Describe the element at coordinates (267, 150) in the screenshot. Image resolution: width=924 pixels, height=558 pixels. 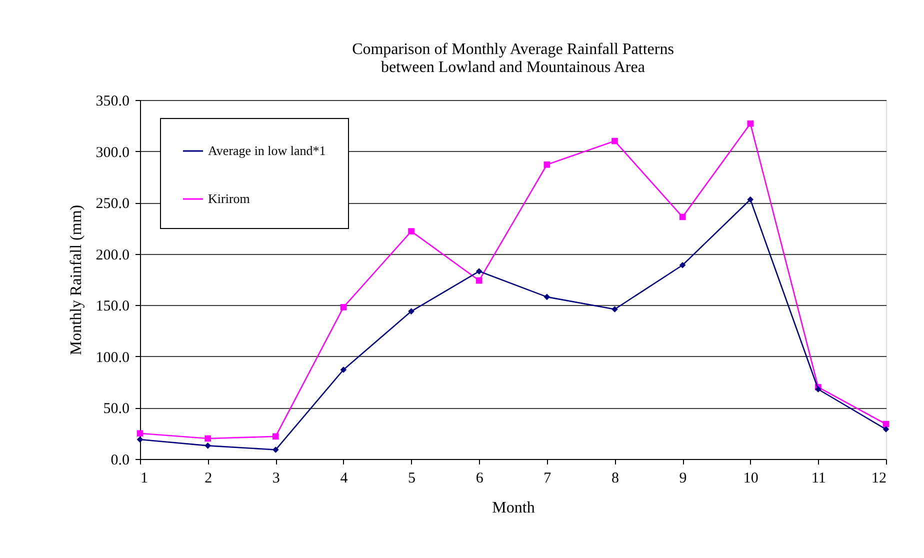
I see `legend-label: Average in low land*1` at that location.